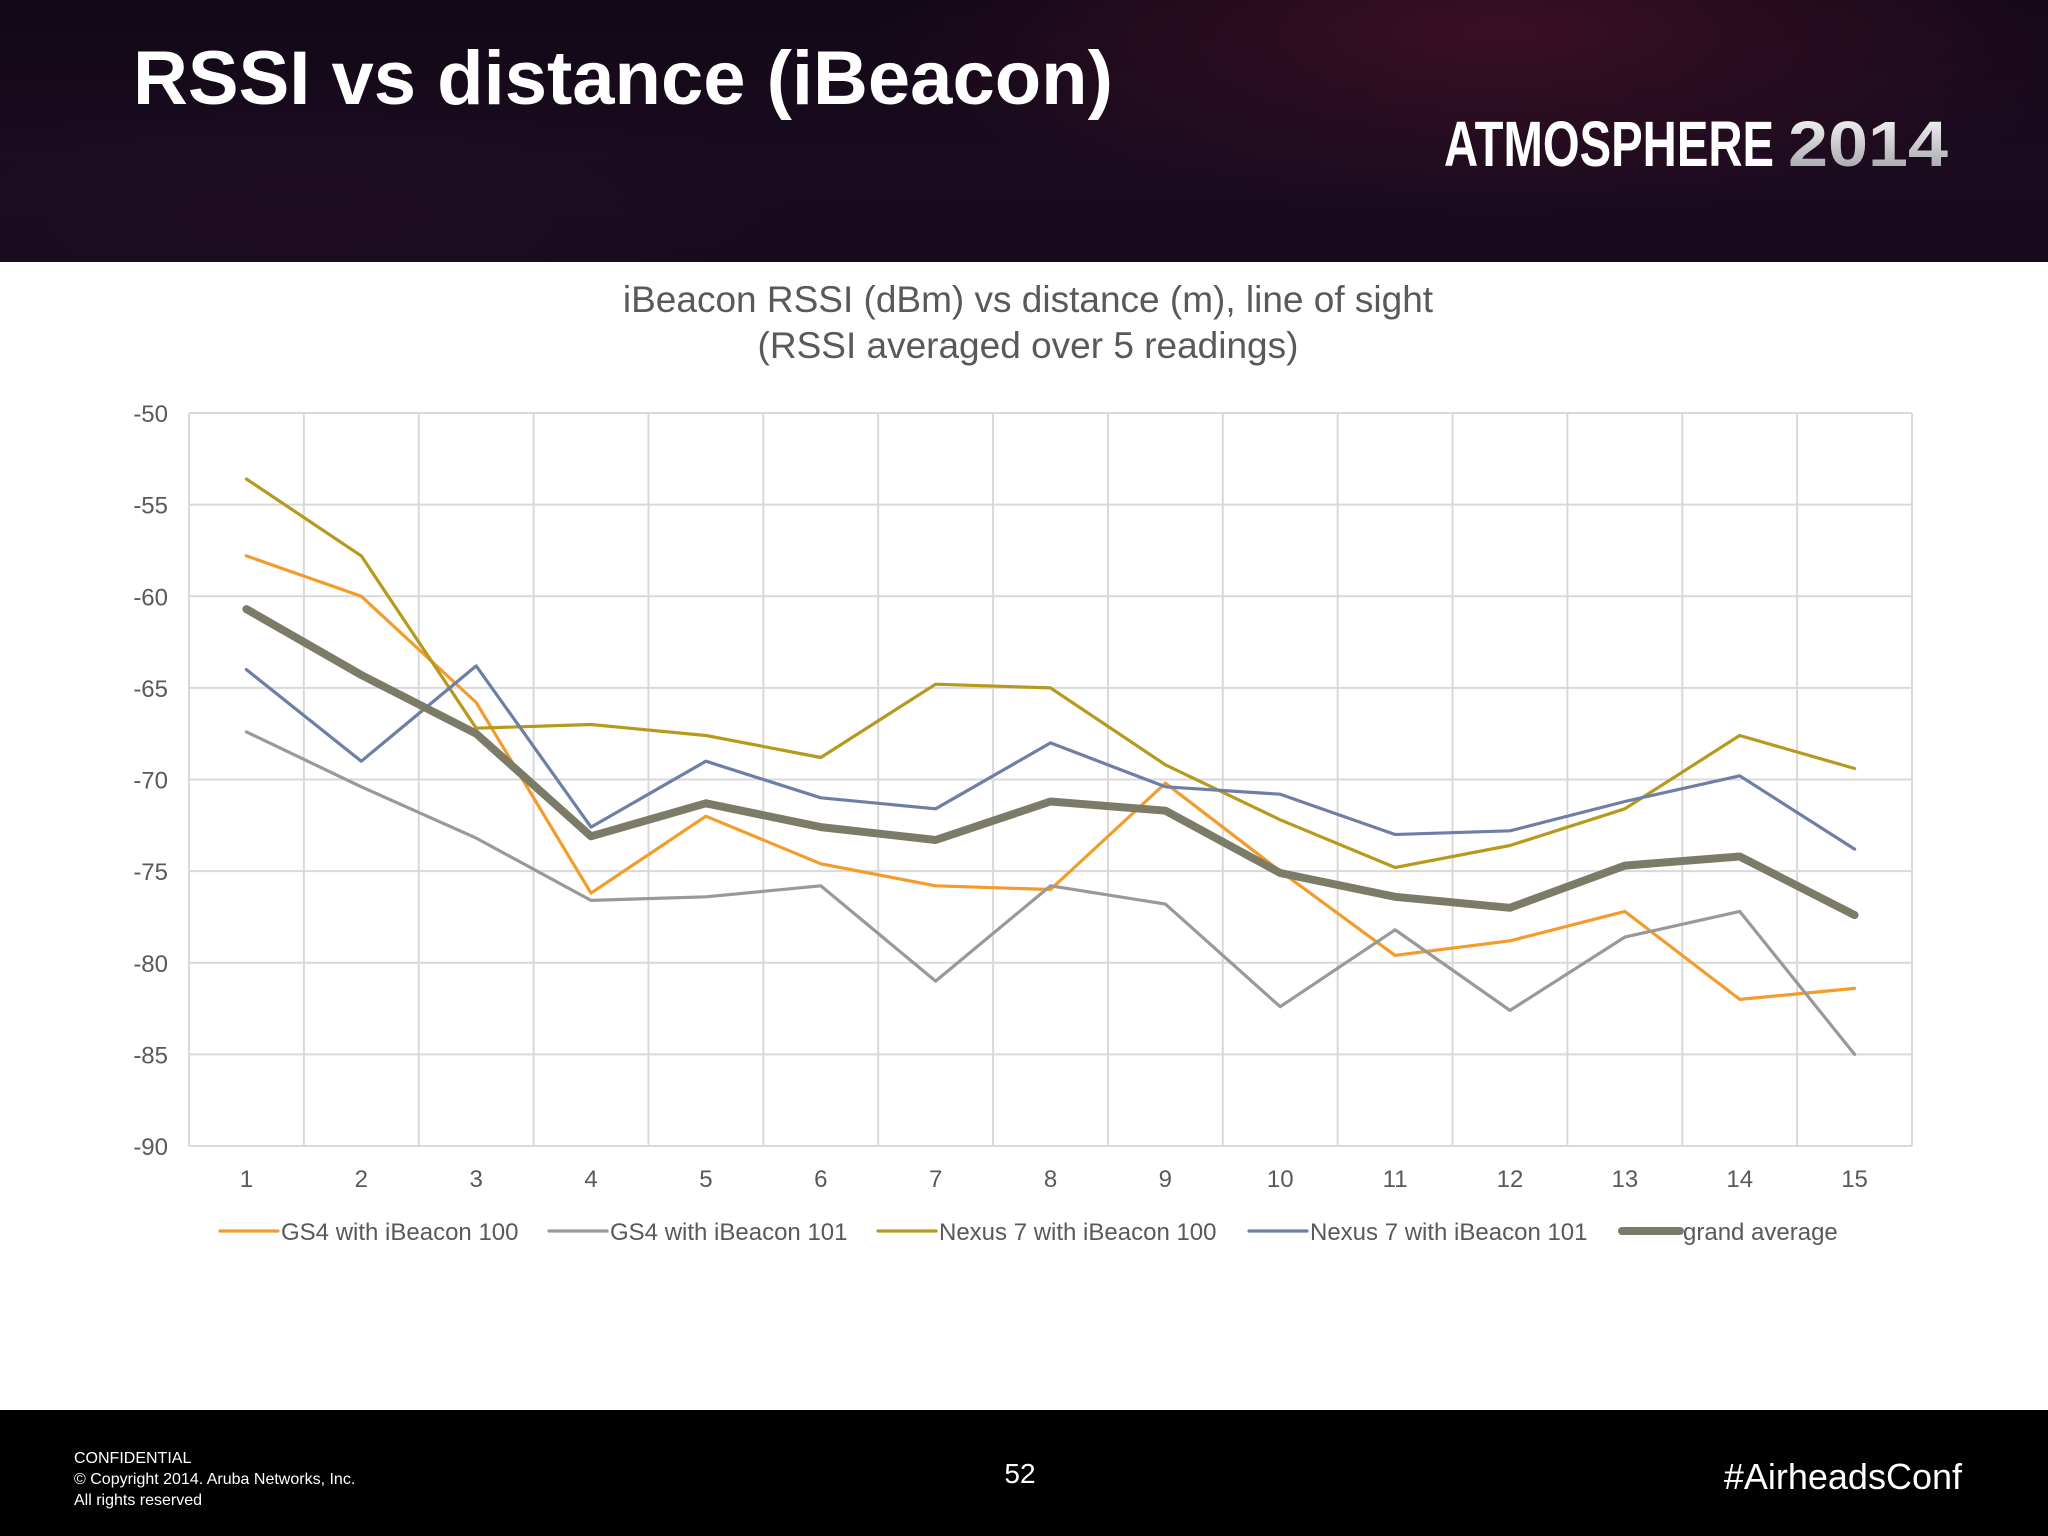  Describe the element at coordinates (150, 414) in the screenshot. I see `y-tick-label: -50` at that location.